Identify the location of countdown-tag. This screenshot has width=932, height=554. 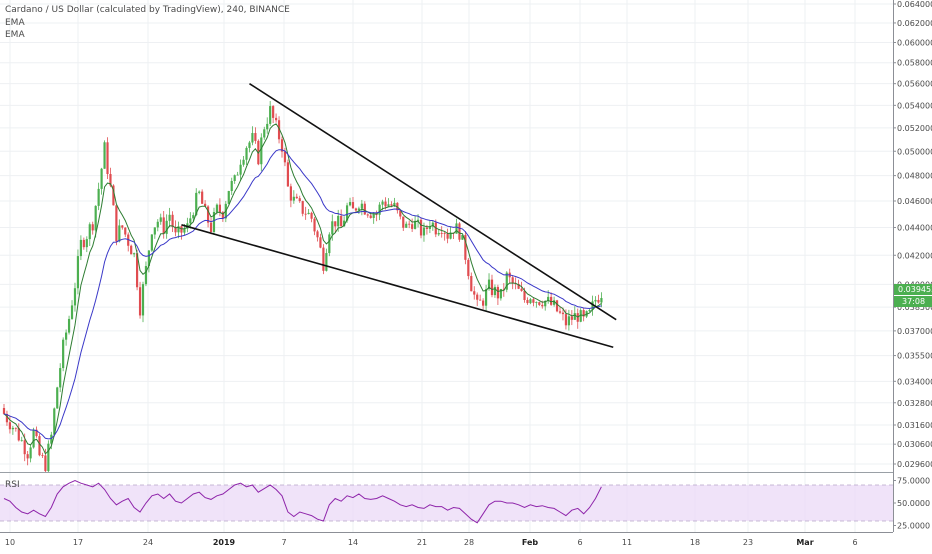
(913, 301).